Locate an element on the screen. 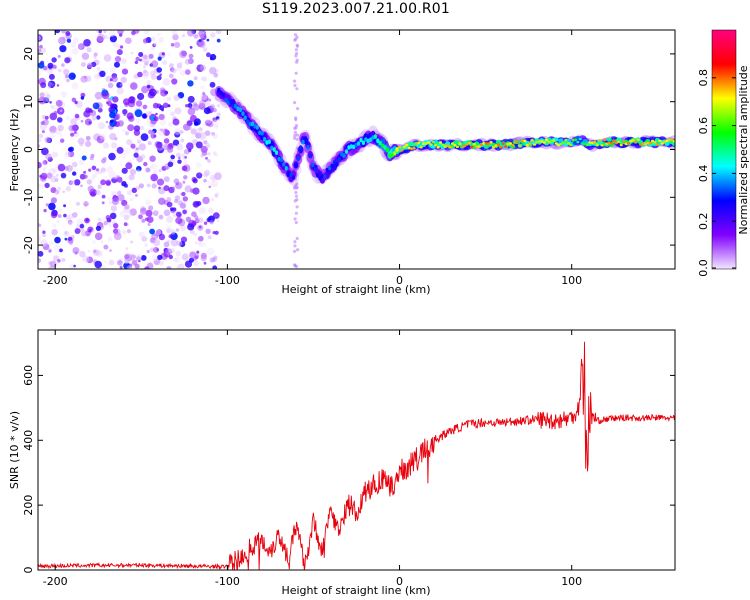  y-tick-label: 0 is located at coordinates (28, 149).